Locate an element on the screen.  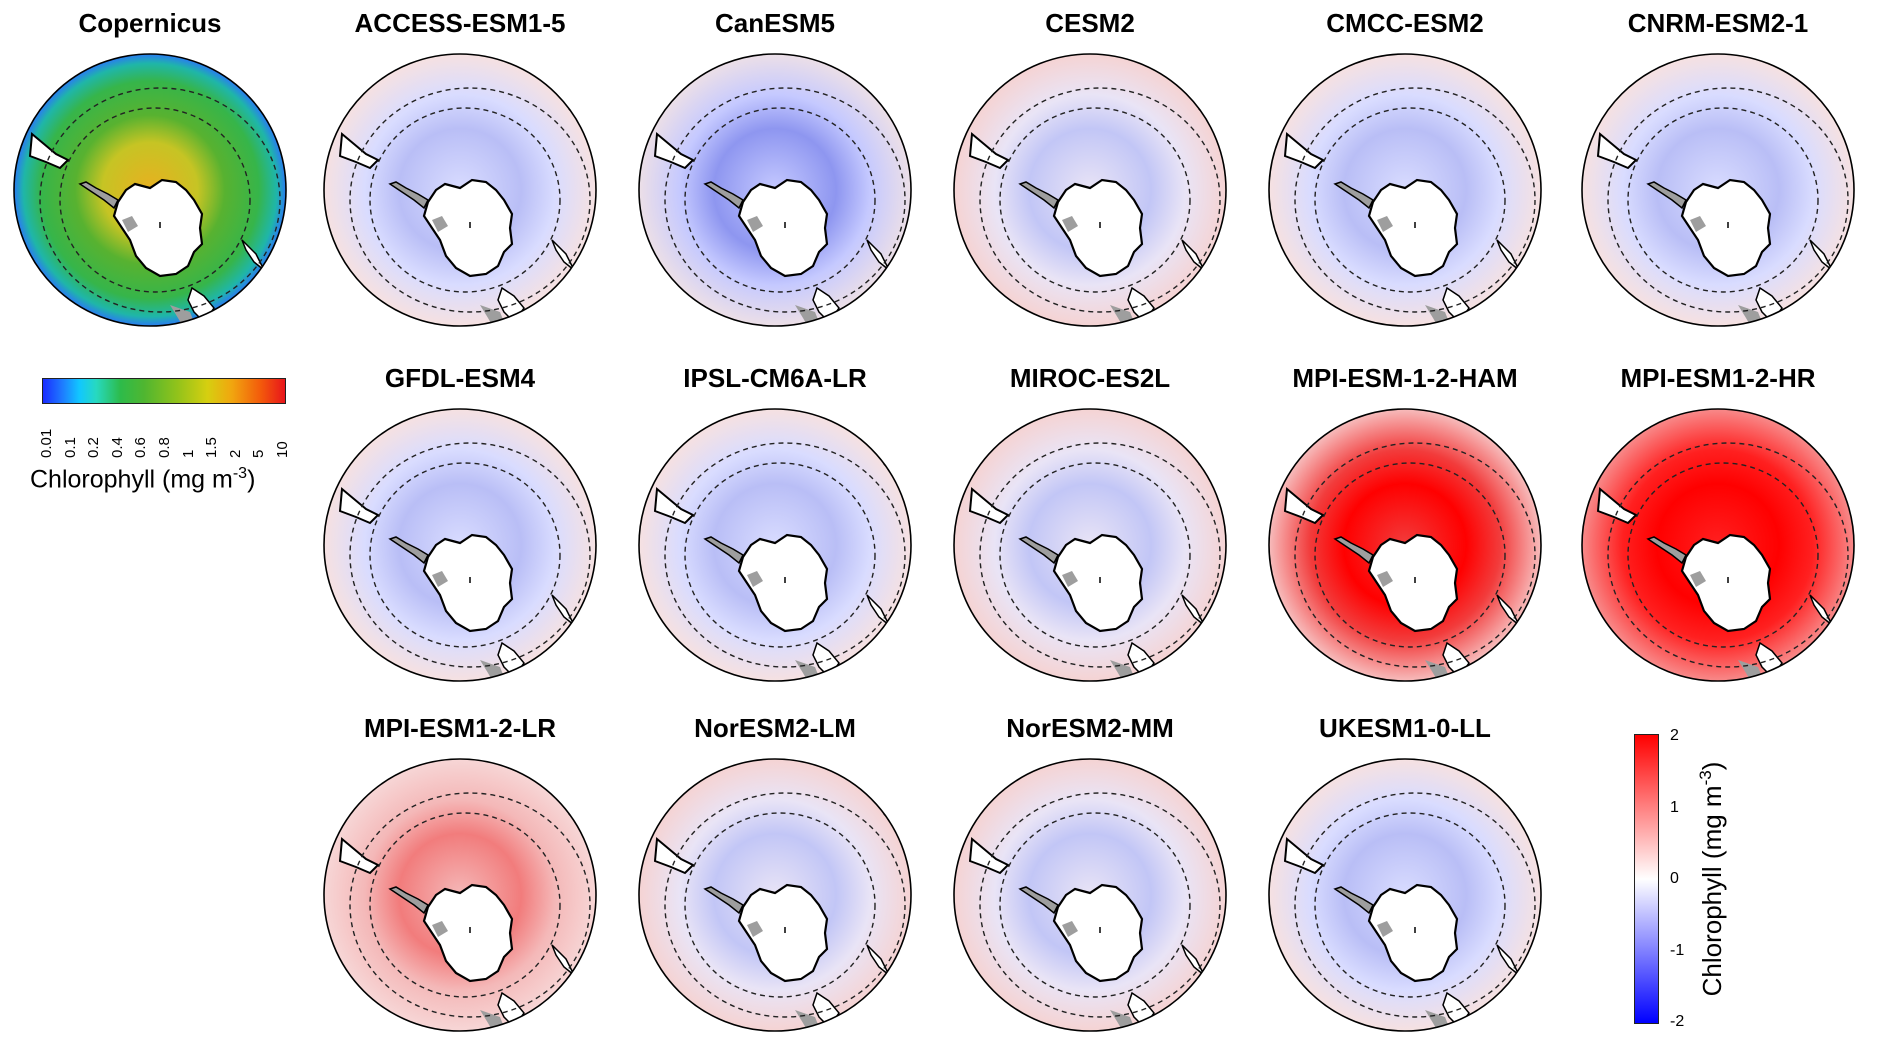
colorbar-tick-label: -1 is located at coordinates (1677, 950).